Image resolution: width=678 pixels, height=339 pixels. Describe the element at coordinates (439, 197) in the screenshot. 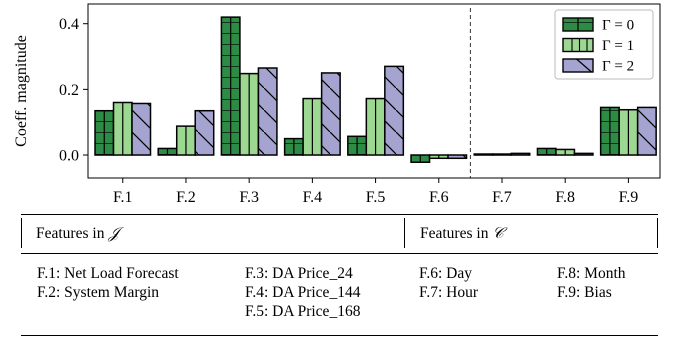

I see `xtick-label-F.6: F.6` at that location.